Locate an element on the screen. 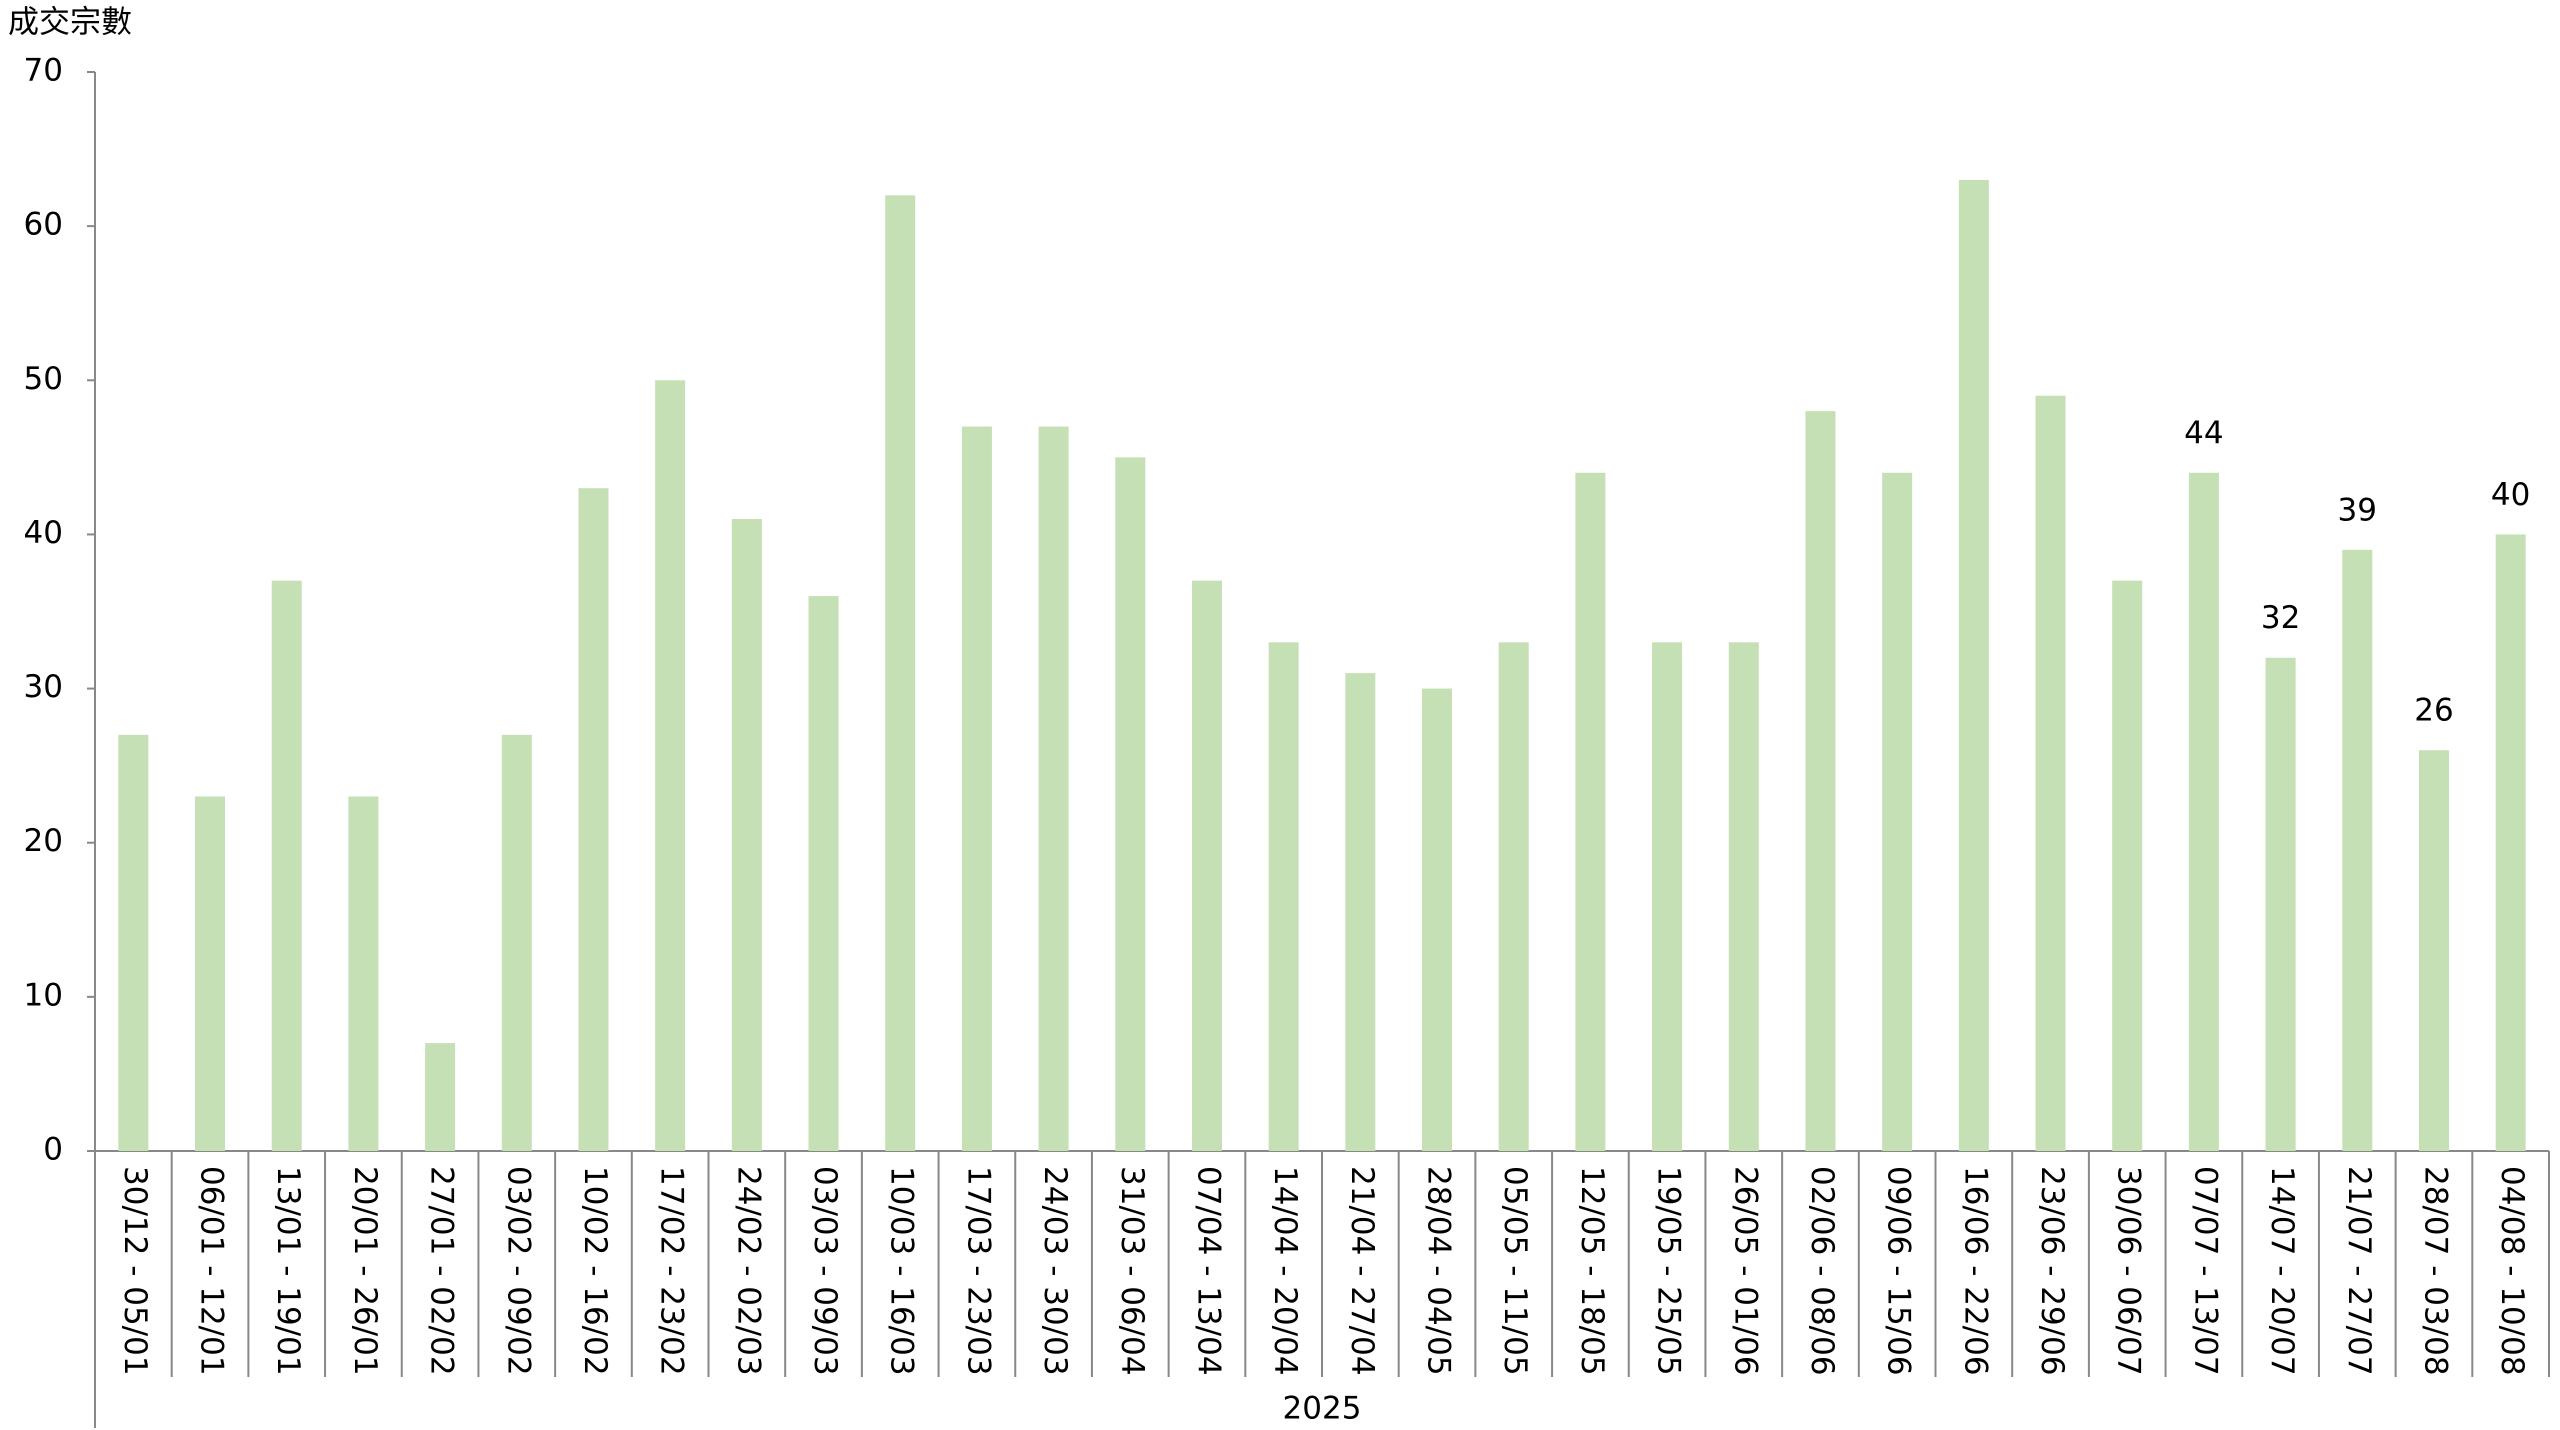  data-label: 32 is located at coordinates (2280, 618).